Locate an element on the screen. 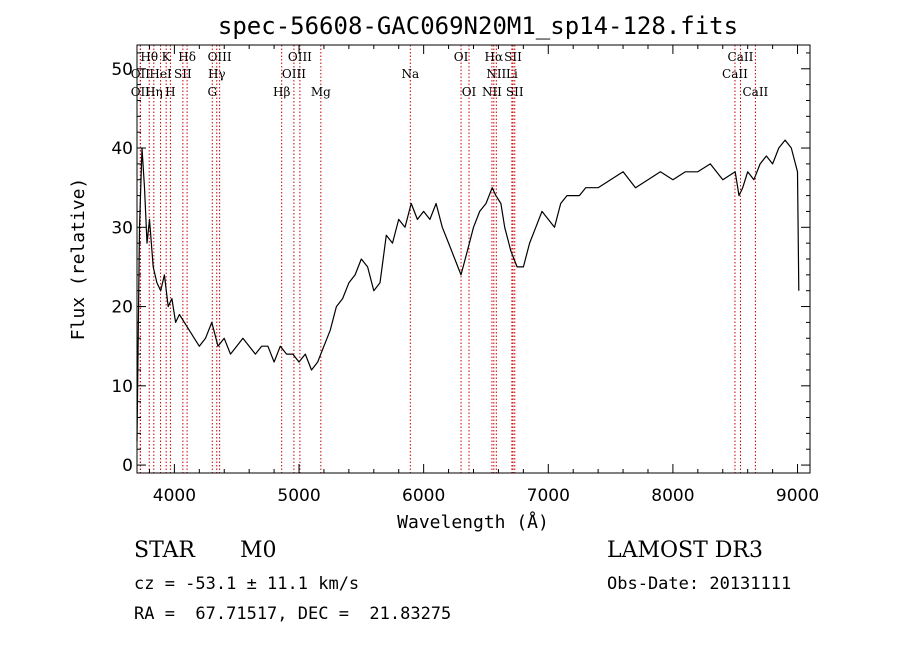 The width and height of the screenshot is (900, 649). coordinates: RA = 67.71517, DEC = 21.83275 is located at coordinates (293, 614).